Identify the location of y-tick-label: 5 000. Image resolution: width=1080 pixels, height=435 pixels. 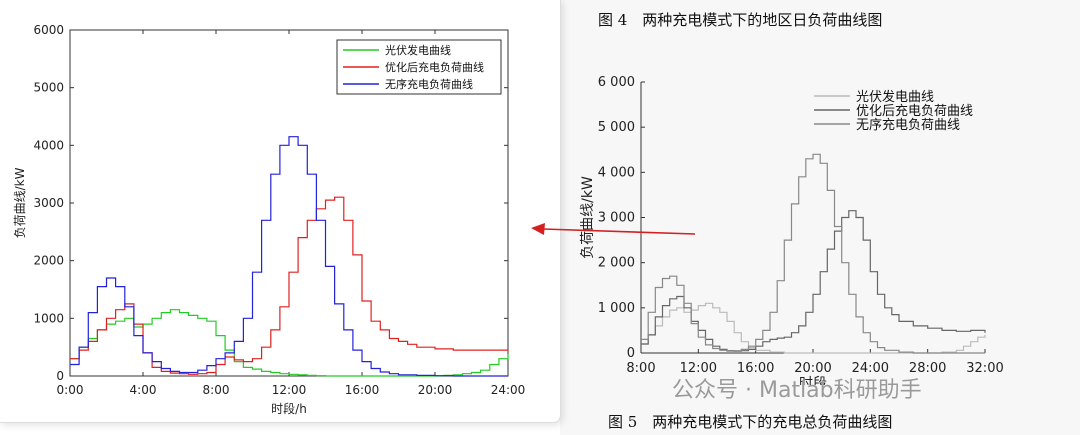
(616, 127).